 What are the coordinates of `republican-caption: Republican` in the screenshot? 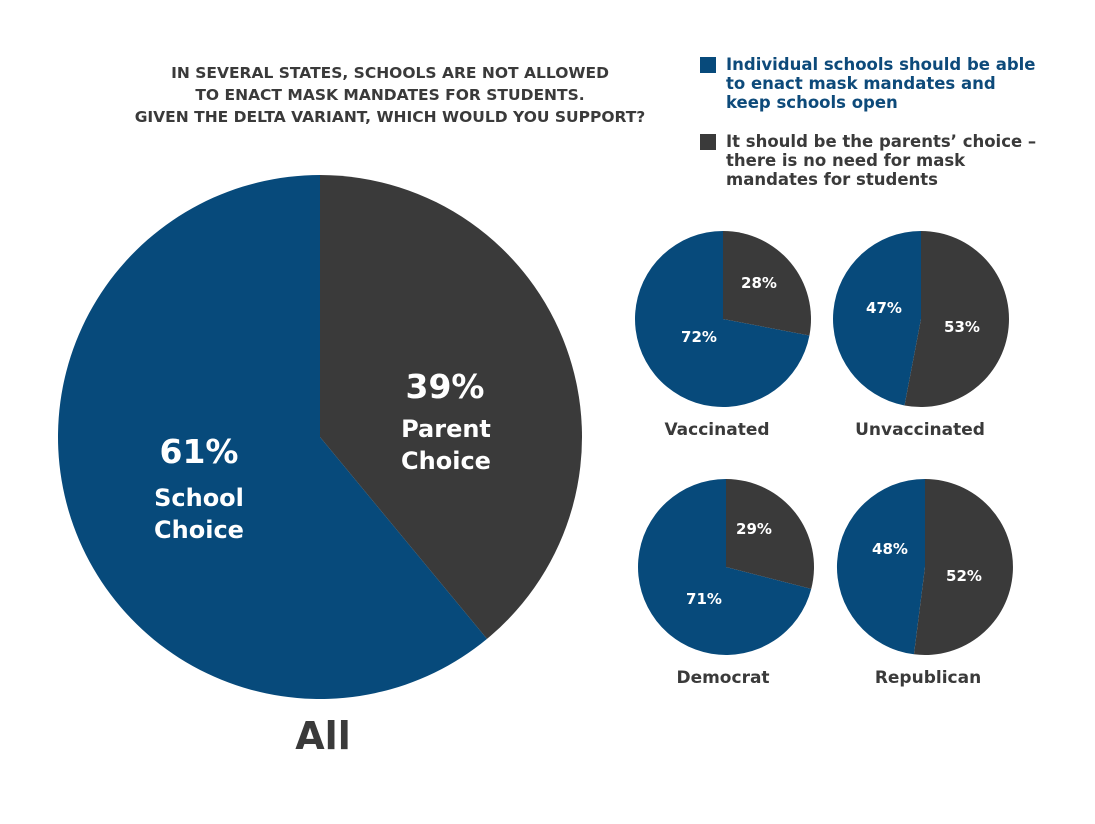 It's located at (928, 678).